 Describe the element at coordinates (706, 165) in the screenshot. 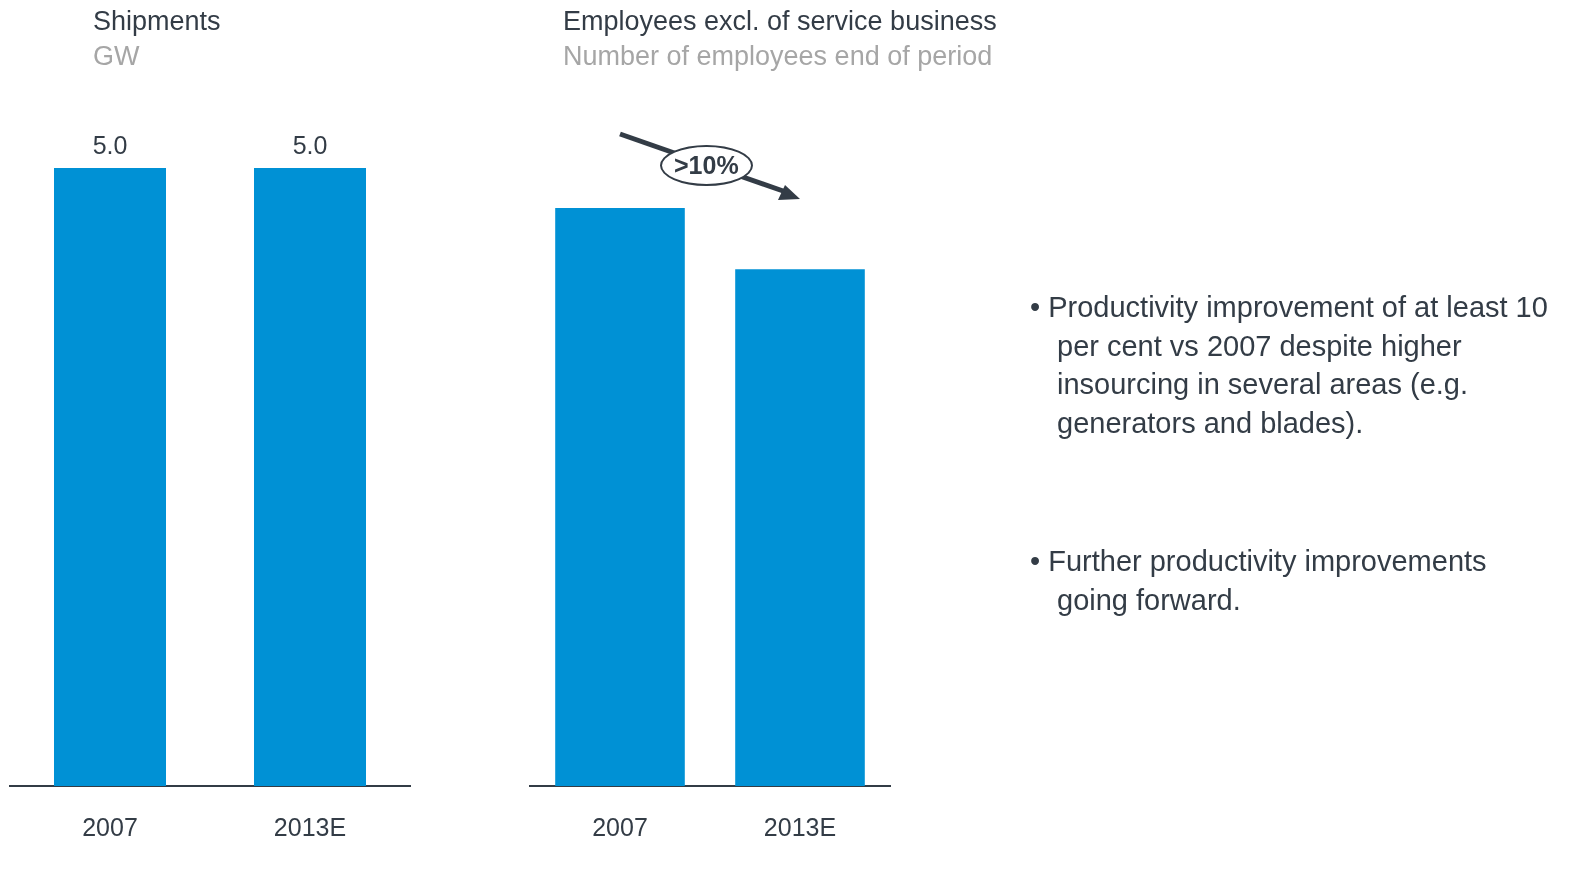

I see `text: >10%` at that location.